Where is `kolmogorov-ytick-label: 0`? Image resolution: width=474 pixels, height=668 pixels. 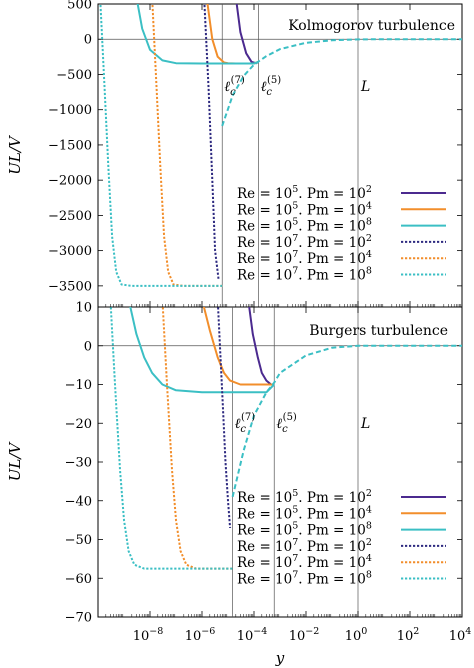 kolmogorov-ytick-label: 0 is located at coordinates (88, 40).